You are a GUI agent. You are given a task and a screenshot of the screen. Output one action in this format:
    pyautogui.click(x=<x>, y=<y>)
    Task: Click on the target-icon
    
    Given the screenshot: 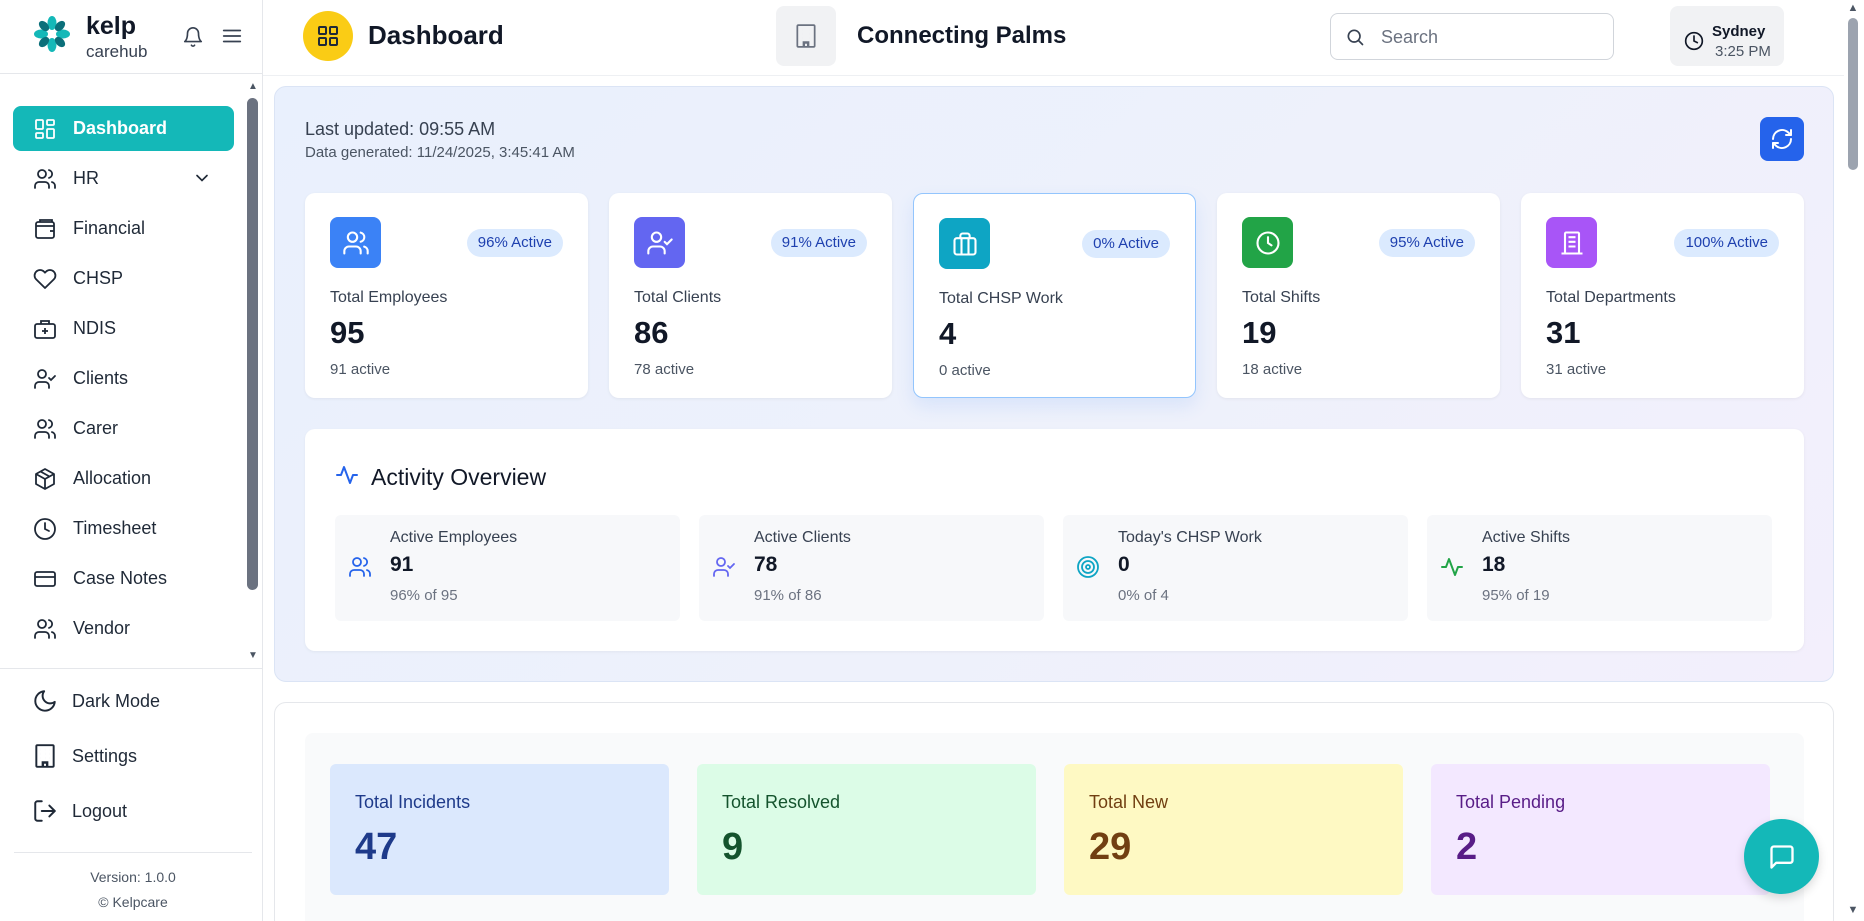 What is the action you would take?
    pyautogui.click(x=1088, y=567)
    